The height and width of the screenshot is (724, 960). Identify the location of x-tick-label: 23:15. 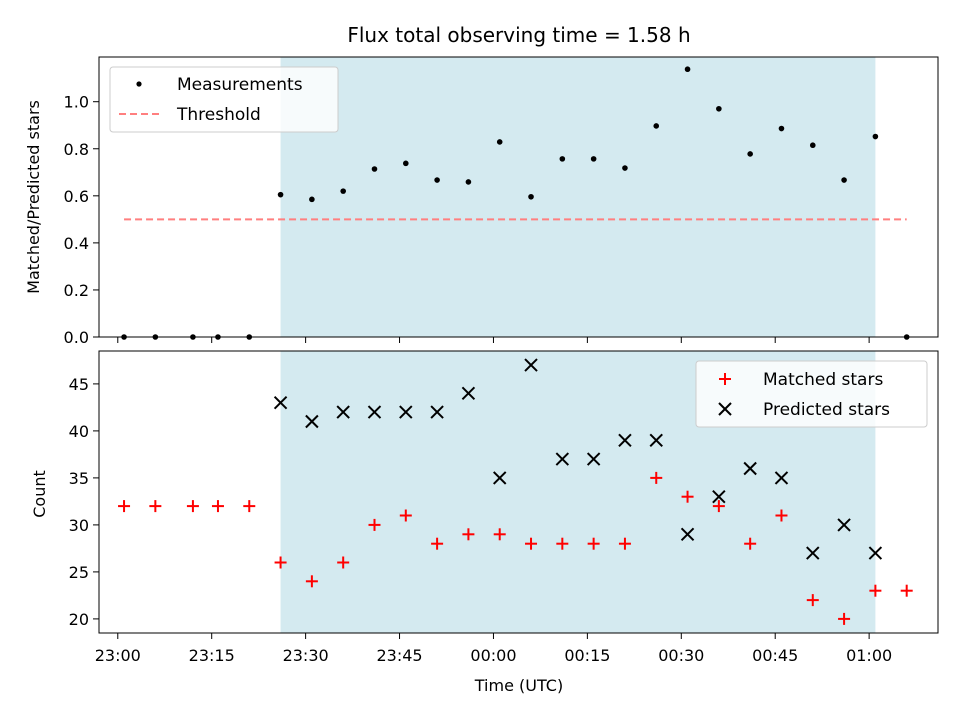
(212, 655).